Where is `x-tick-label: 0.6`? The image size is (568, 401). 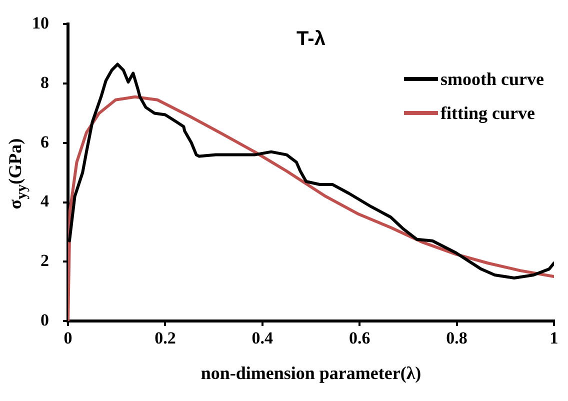 x-tick-label: 0.6 is located at coordinates (359, 338).